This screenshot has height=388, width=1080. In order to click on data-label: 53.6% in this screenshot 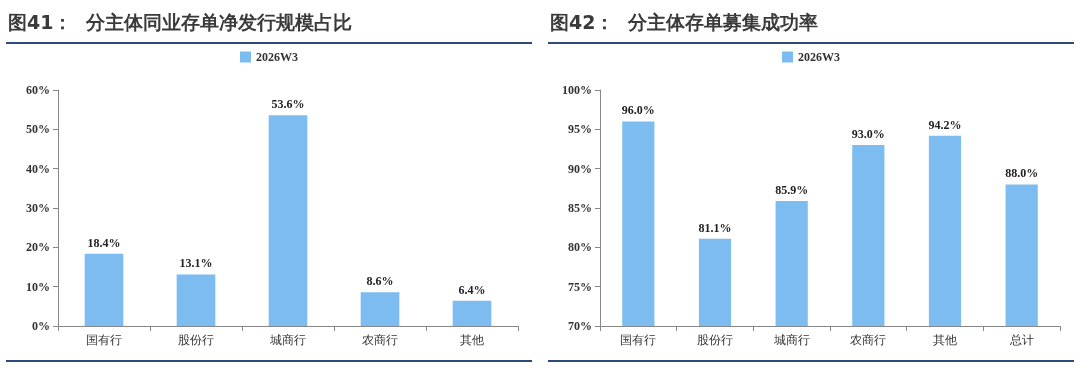, I will do `click(288, 104)`.